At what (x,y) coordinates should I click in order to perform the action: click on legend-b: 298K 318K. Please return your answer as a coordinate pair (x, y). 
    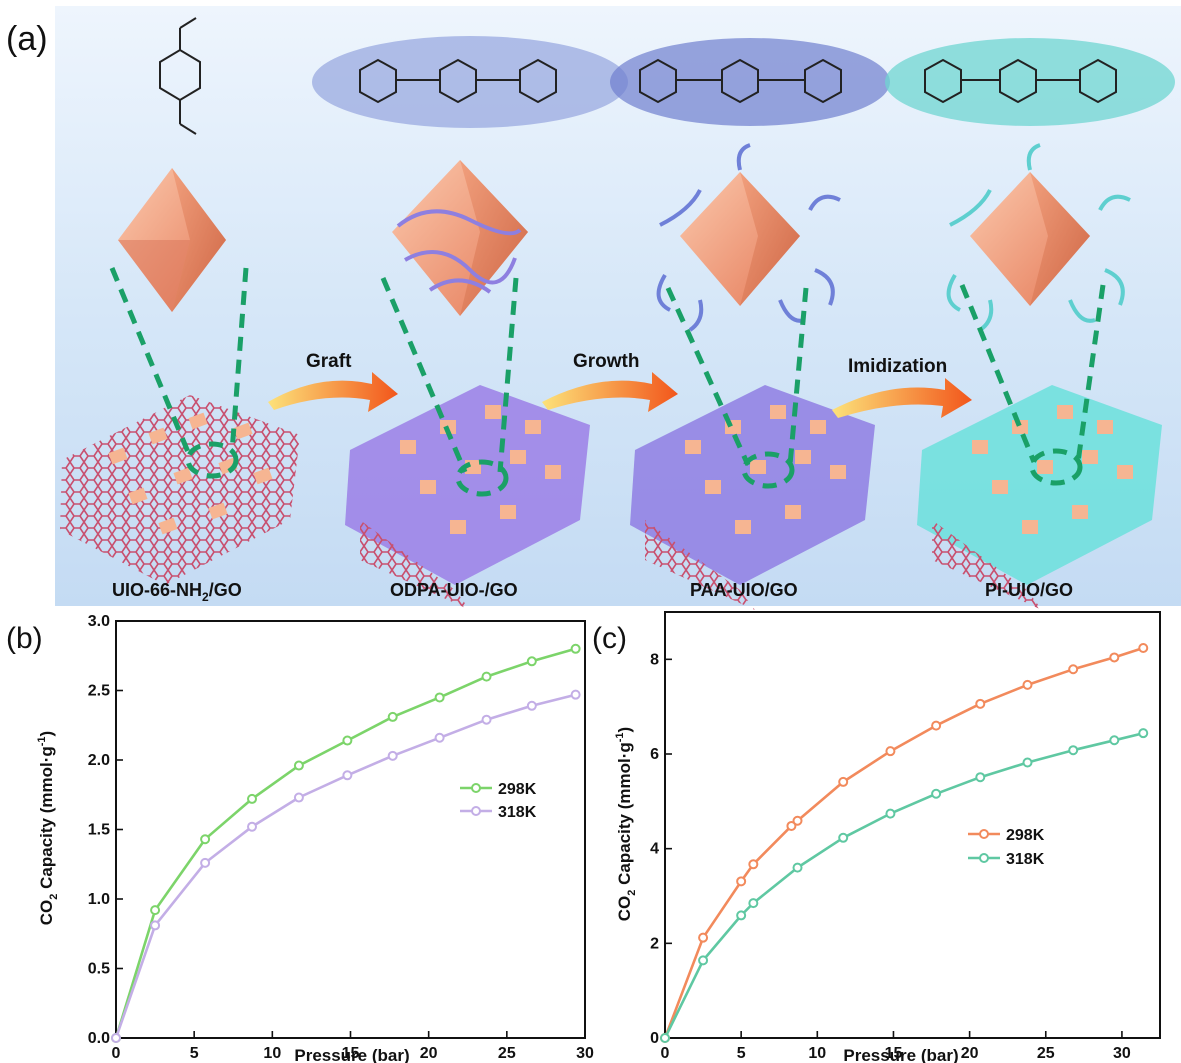
    Looking at the image, I should click on (498, 801).